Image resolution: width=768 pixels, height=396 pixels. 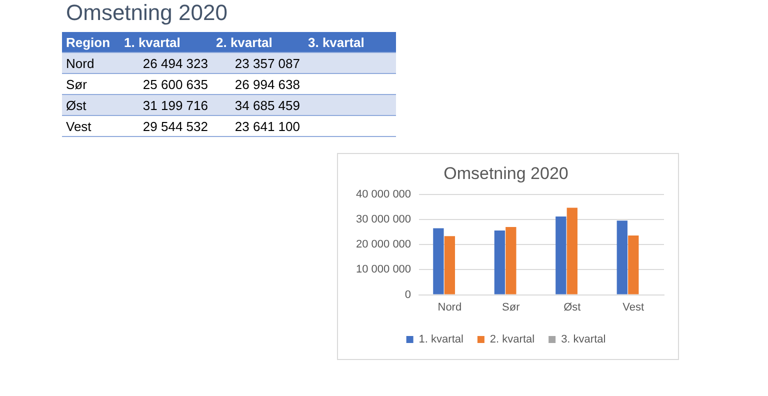 What do you see at coordinates (91, 105) in the screenshot?
I see `category-label: Øst` at bounding box center [91, 105].